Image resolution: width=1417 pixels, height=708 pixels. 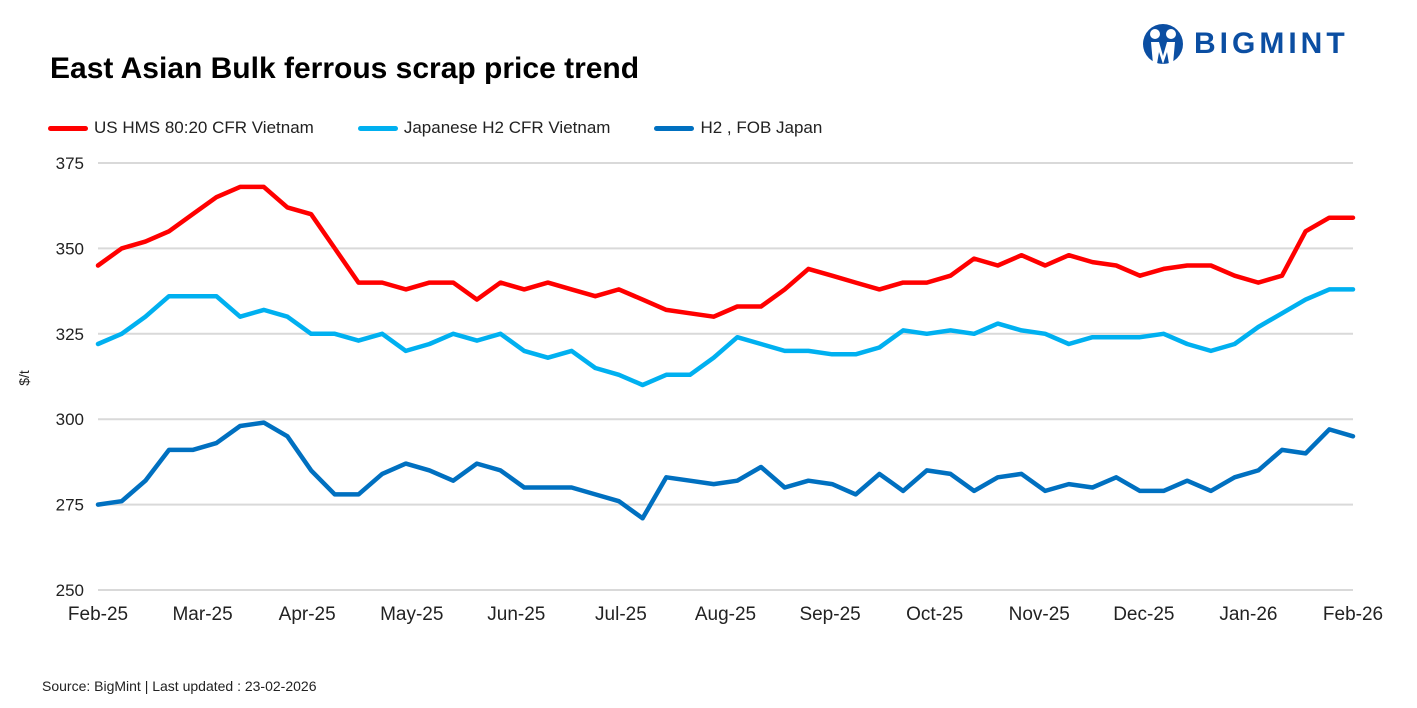 I want to click on y-tick-label: 350, so click(x=70, y=248).